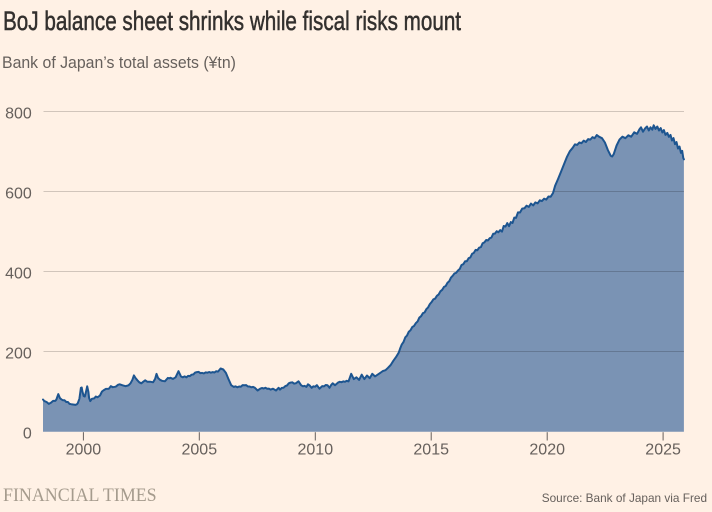  What do you see at coordinates (18, 273) in the screenshot?
I see `svg-text: 400` at bounding box center [18, 273].